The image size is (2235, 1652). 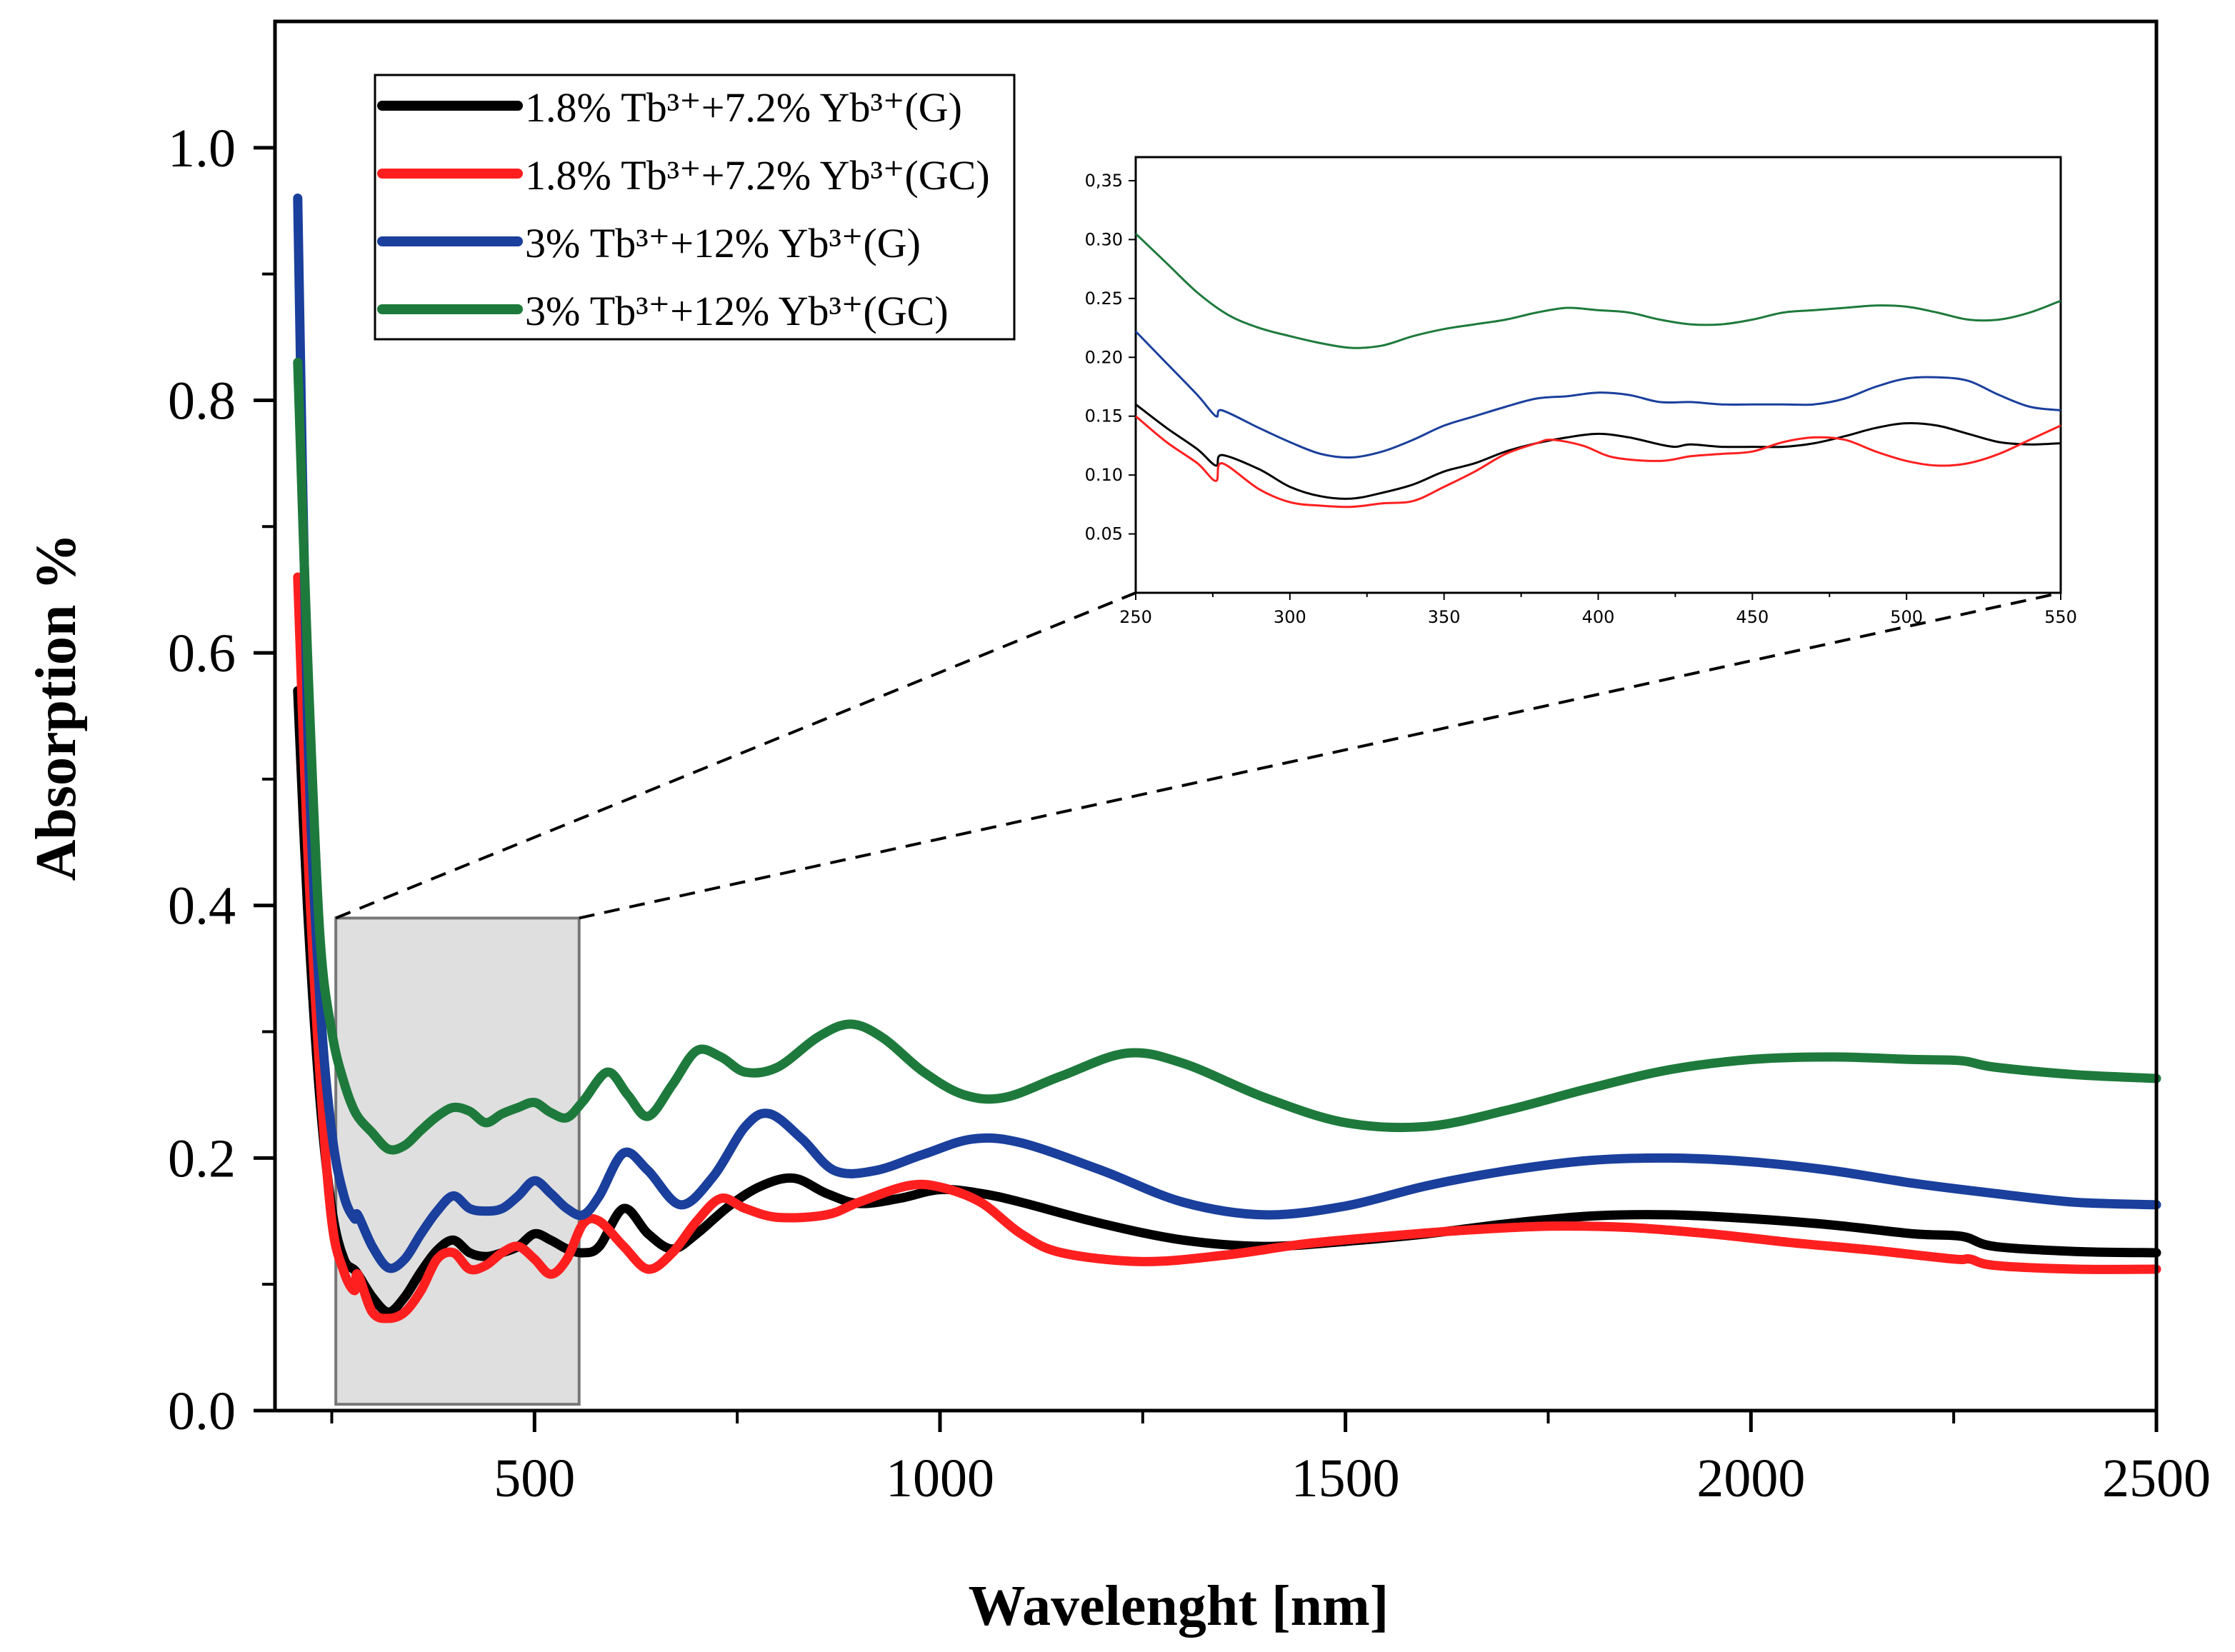 What do you see at coordinates (1598, 617) in the screenshot?
I see `inset-x-tick-label: 400` at bounding box center [1598, 617].